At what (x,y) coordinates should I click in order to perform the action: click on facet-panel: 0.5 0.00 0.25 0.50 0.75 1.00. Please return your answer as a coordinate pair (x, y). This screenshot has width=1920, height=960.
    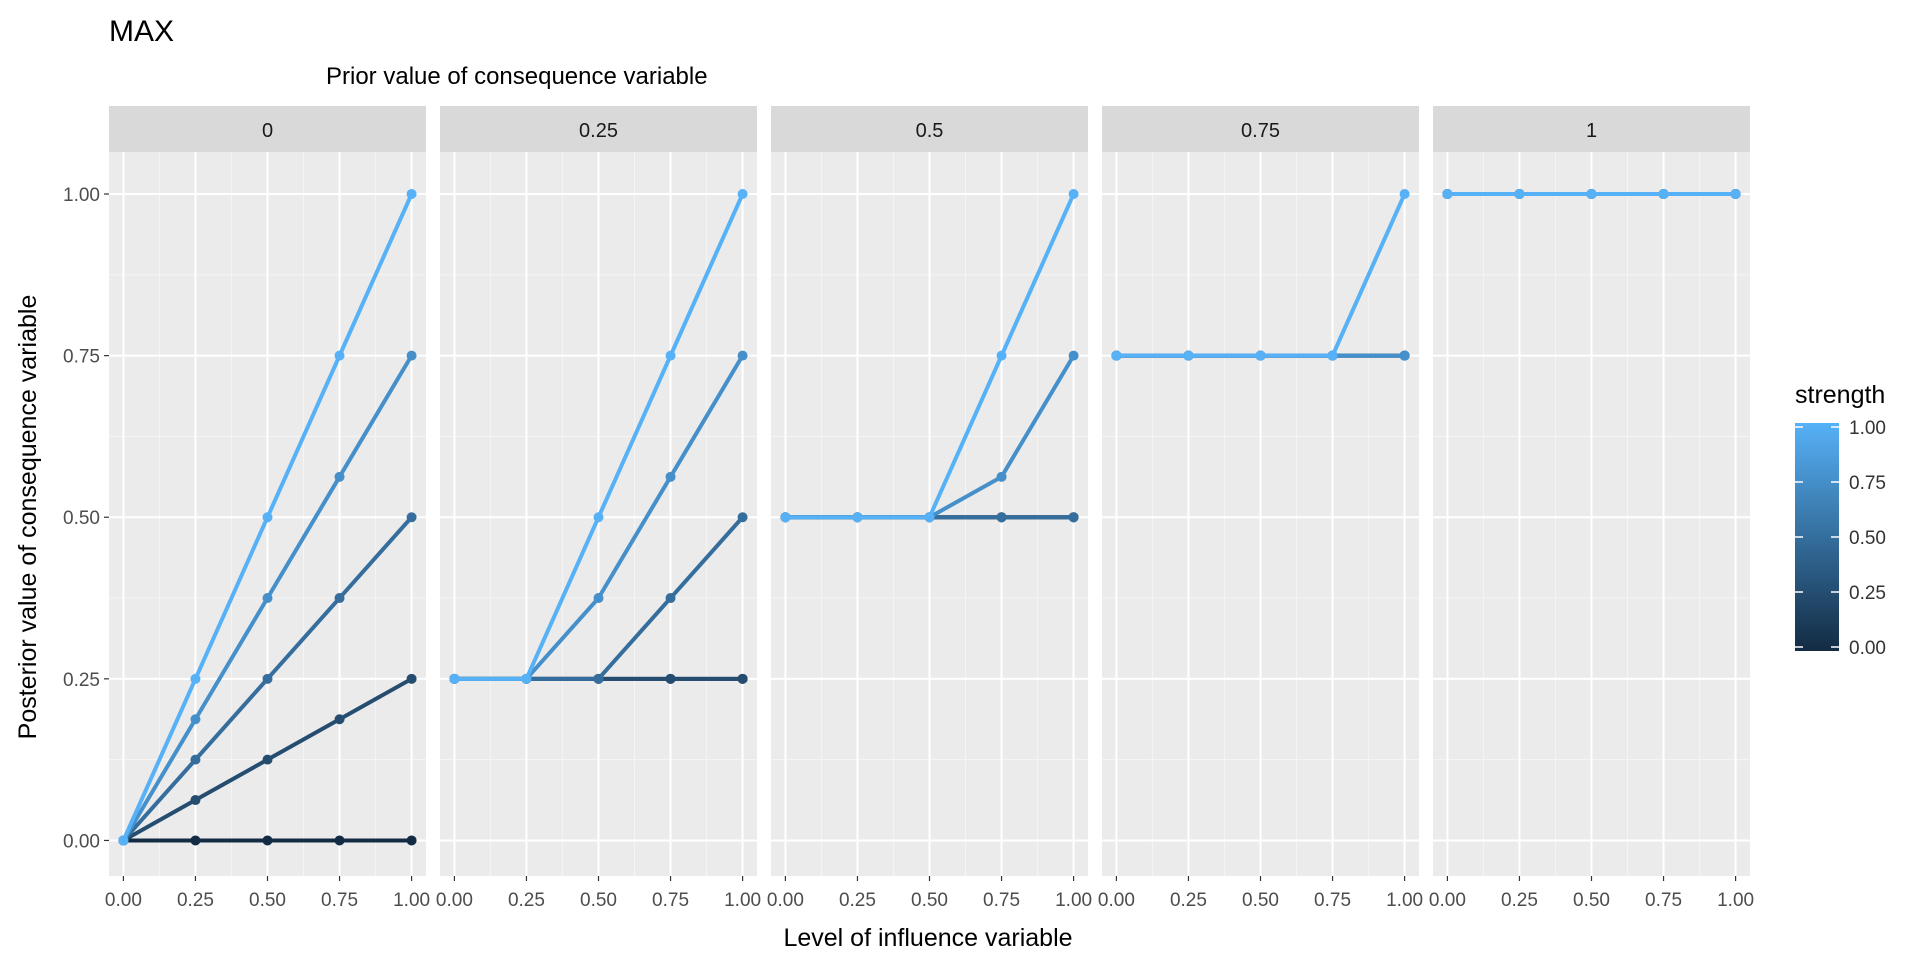
    Looking at the image, I should click on (929, 508).